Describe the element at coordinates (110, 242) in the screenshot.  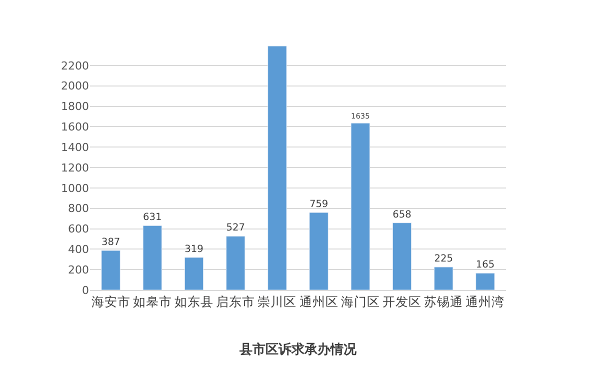
I see `data-label: 387` at that location.